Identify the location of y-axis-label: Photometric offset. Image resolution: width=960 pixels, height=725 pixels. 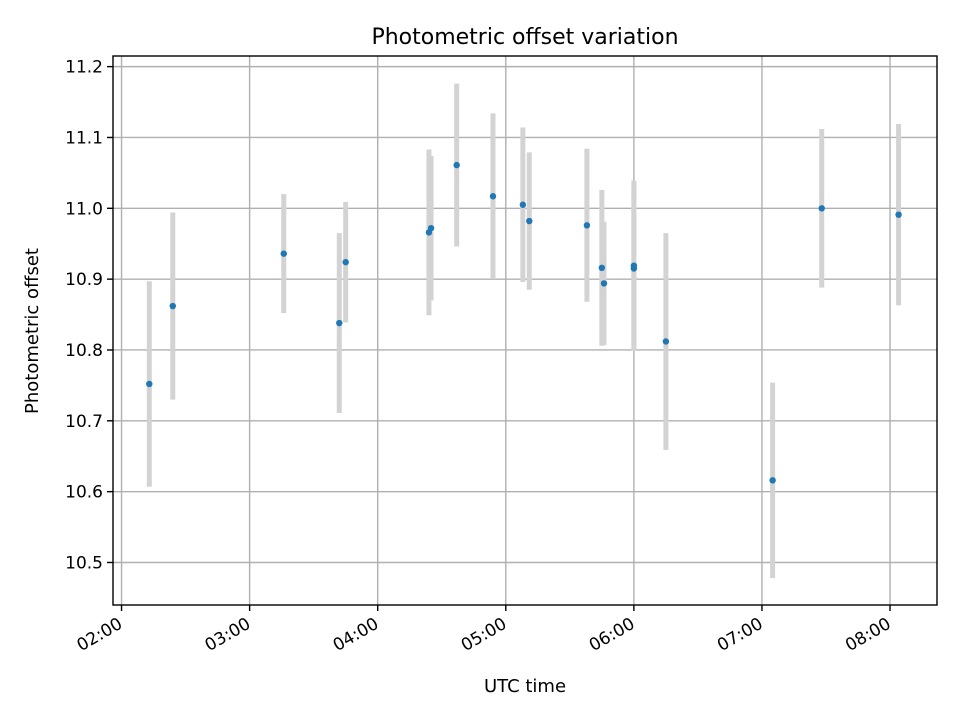
(32, 331).